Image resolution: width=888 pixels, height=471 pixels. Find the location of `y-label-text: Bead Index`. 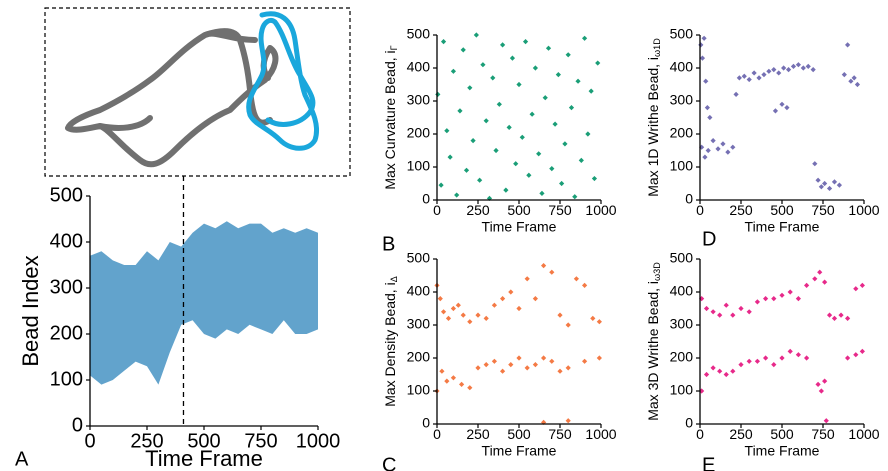

y-label-text: Bead Index is located at coordinates (30, 310).